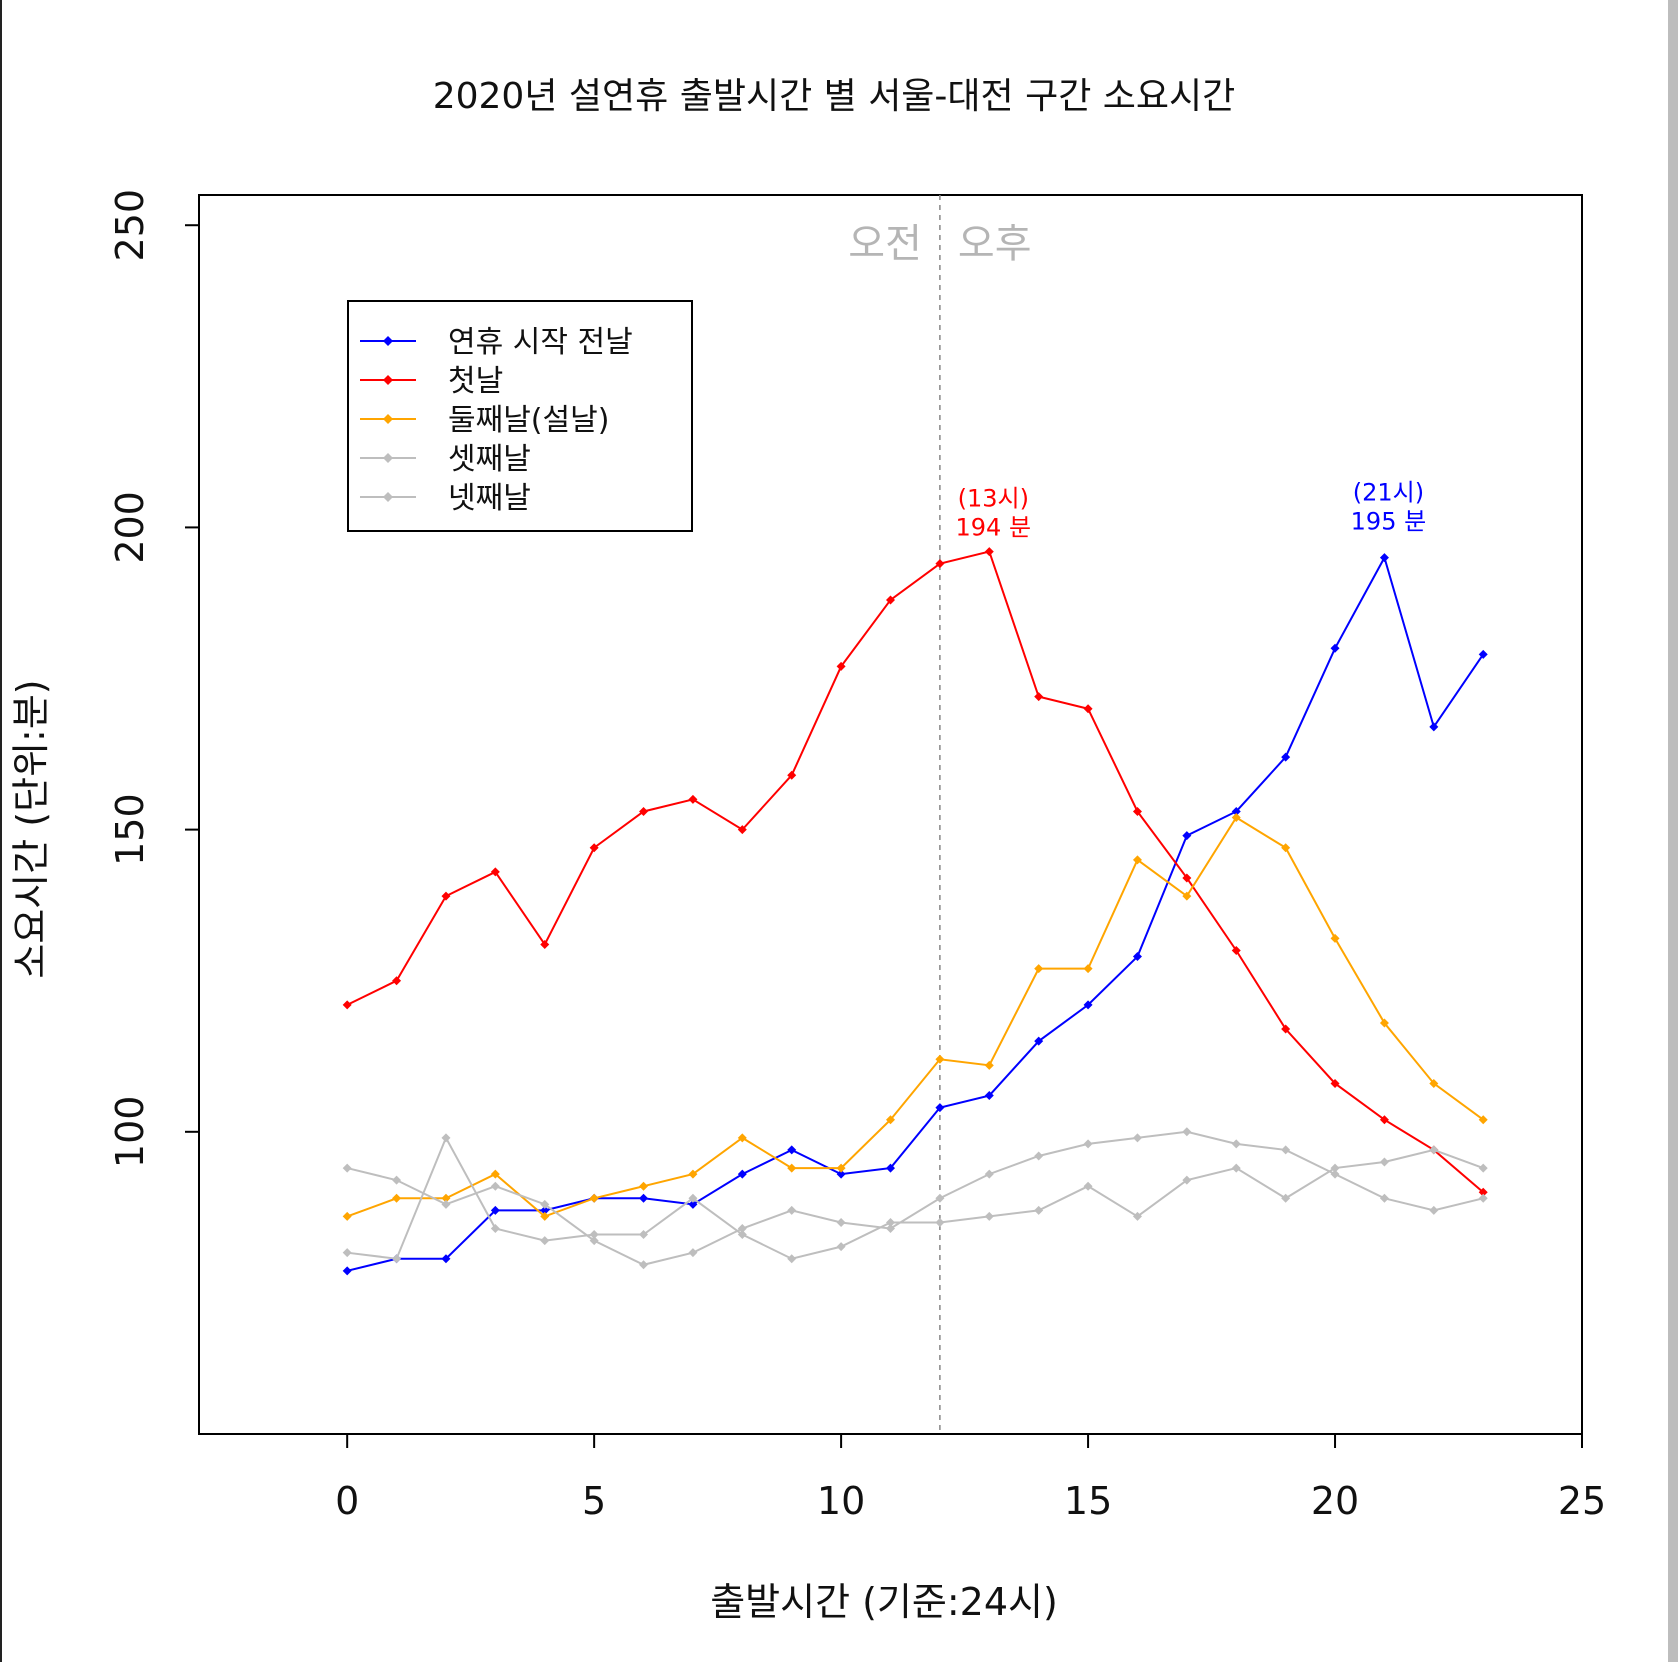 Image resolution: width=1678 pixels, height=1662 pixels. Describe the element at coordinates (1389, 522) in the screenshot. I see `peak-annotation-value: 195 분` at that location.